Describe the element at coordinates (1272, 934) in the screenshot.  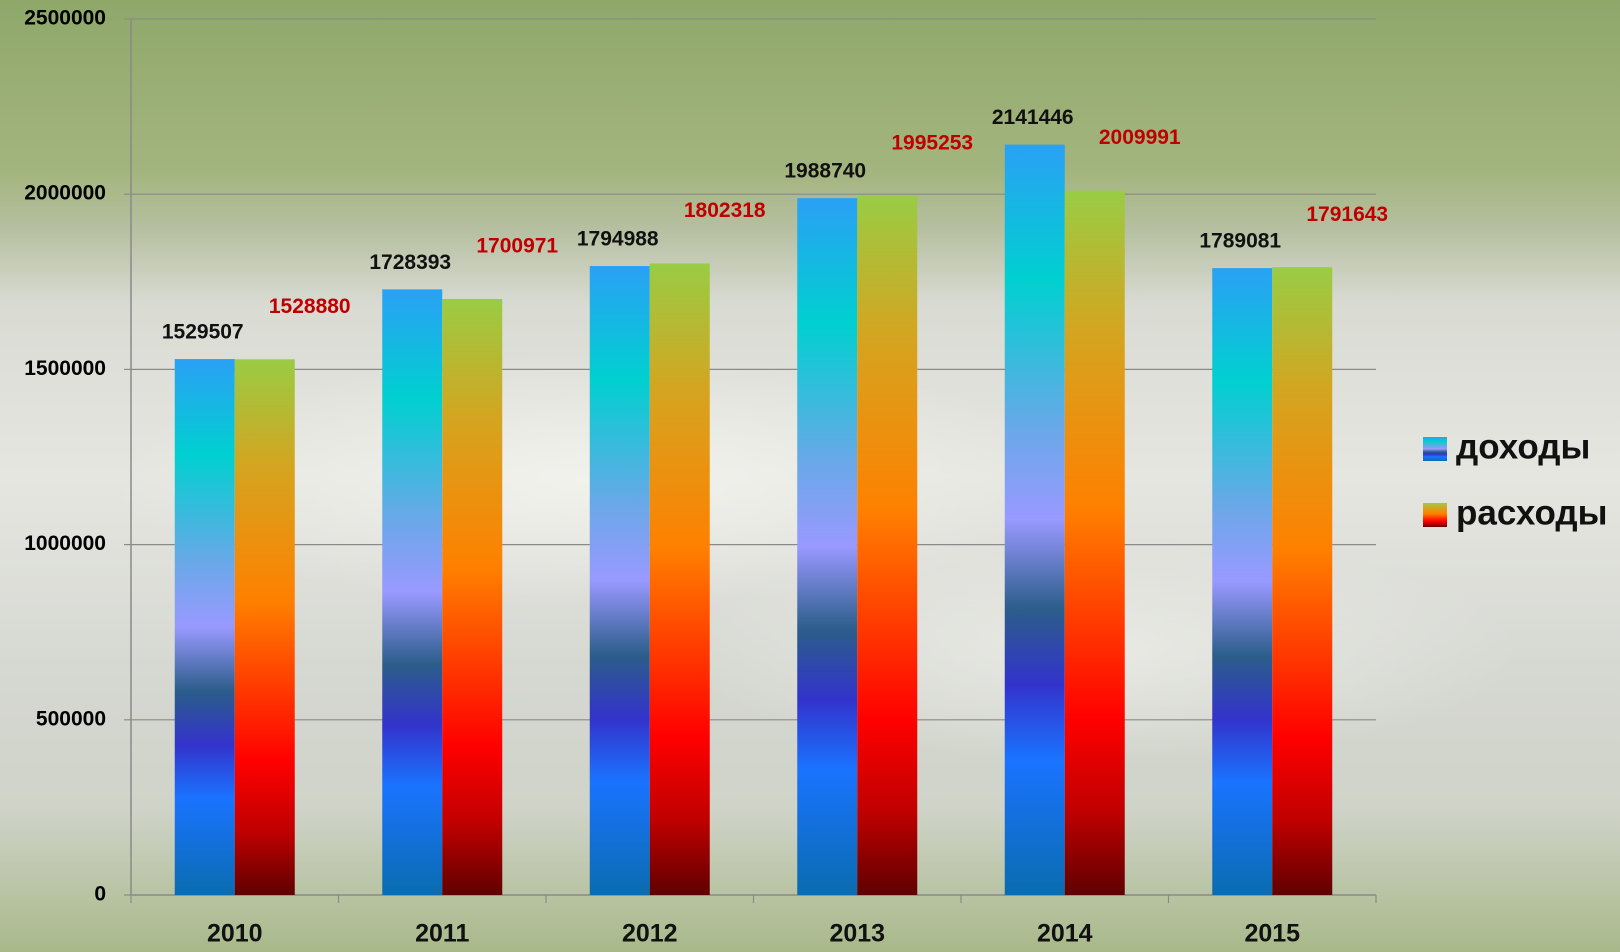
I see `x-tick-label: 2015` at that location.